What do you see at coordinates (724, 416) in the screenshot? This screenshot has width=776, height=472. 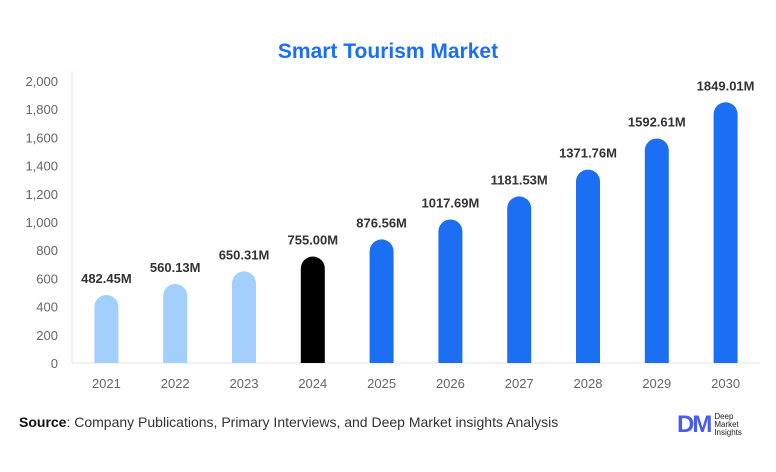 I see `logo-line: Deep` at bounding box center [724, 416].